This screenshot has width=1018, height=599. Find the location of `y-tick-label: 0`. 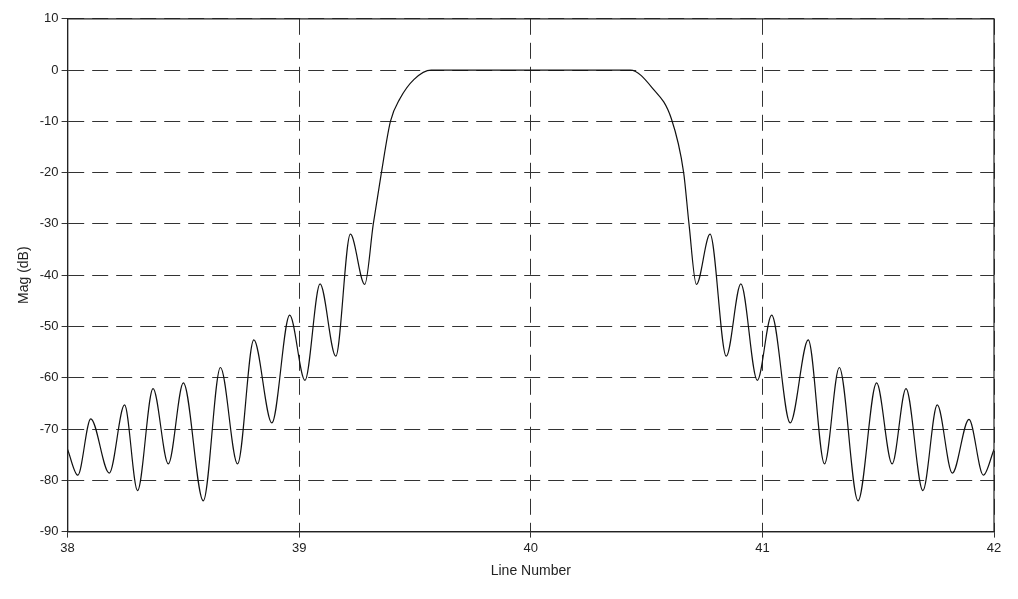

y-tick-label: 0 is located at coordinates (55, 69).